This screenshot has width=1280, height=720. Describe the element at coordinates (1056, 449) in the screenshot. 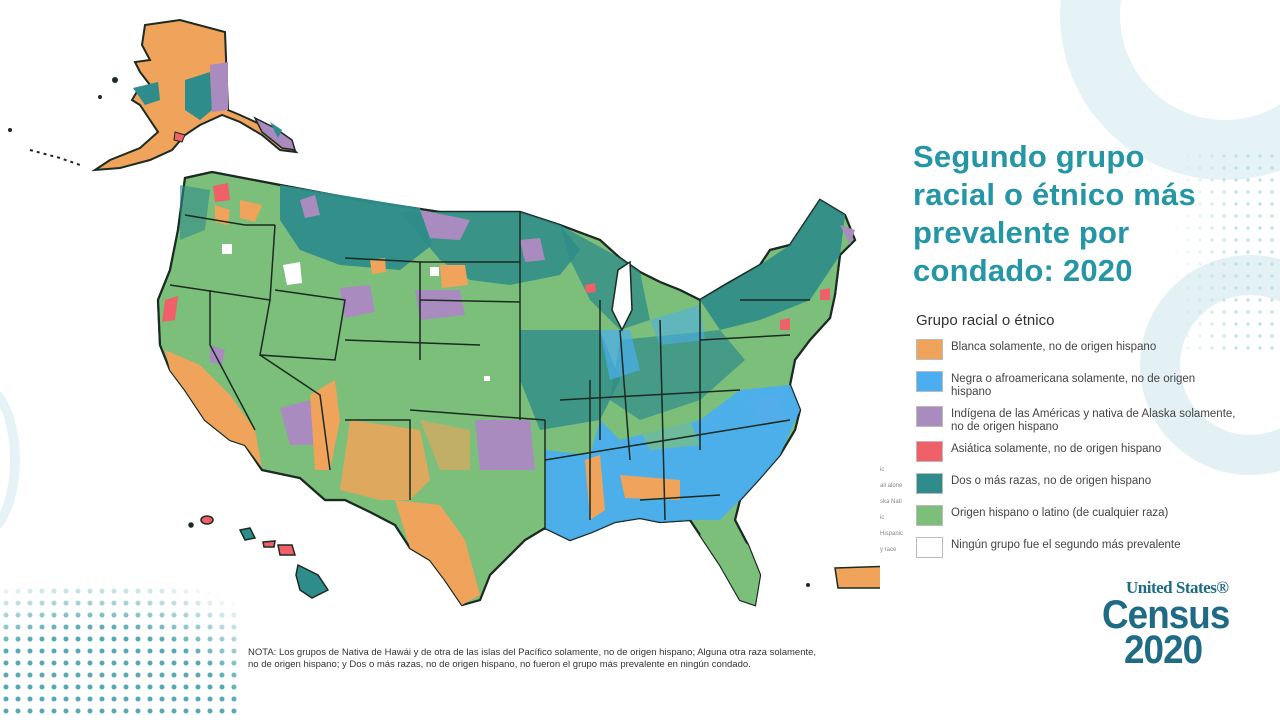

I see `legend-label: Asiática solamente, no de origen hispano` at that location.